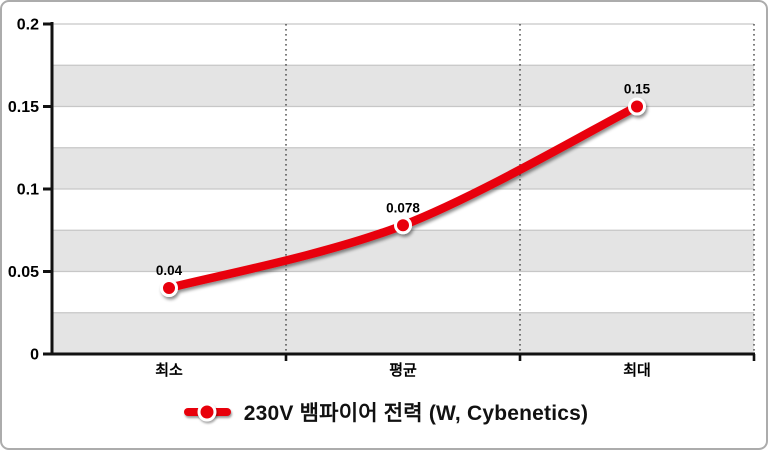 This screenshot has width=768, height=452. I want to click on legend-line-marker, so click(207, 412).